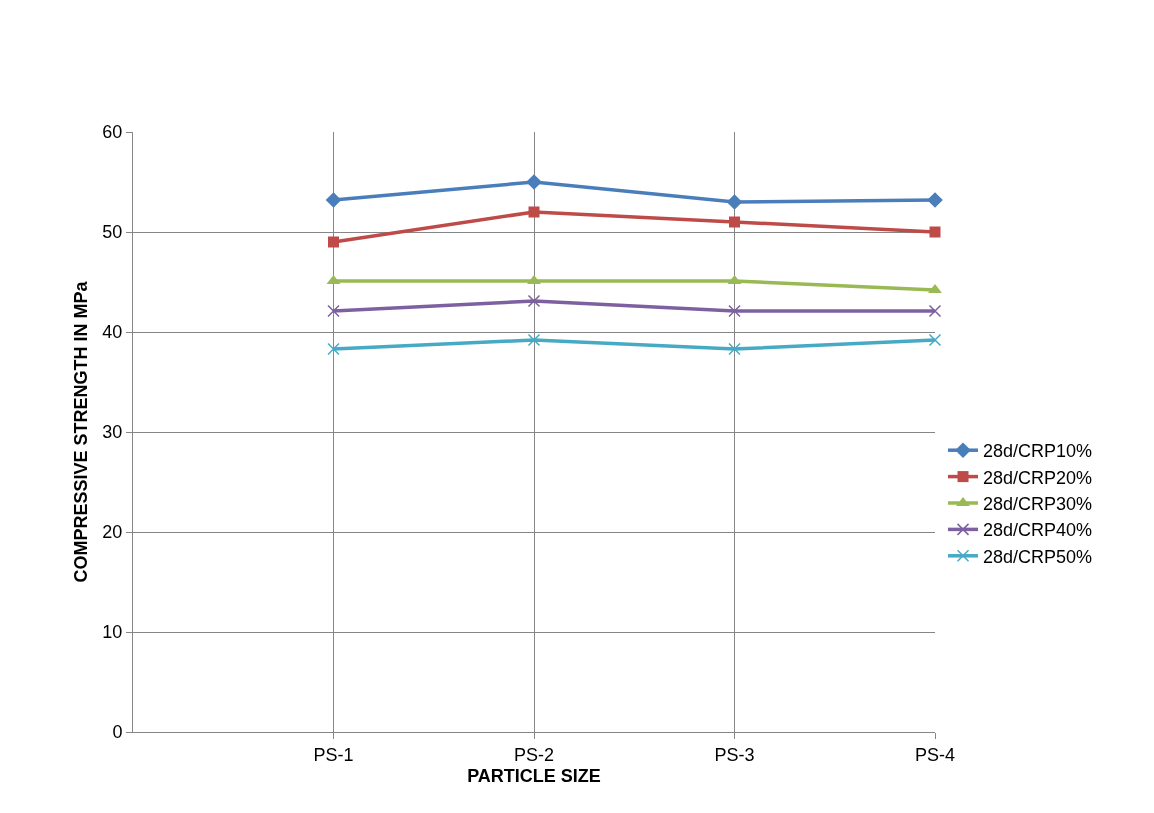 The image size is (1154, 813). What do you see at coordinates (112, 232) in the screenshot?
I see `y-tick-label: 50` at bounding box center [112, 232].